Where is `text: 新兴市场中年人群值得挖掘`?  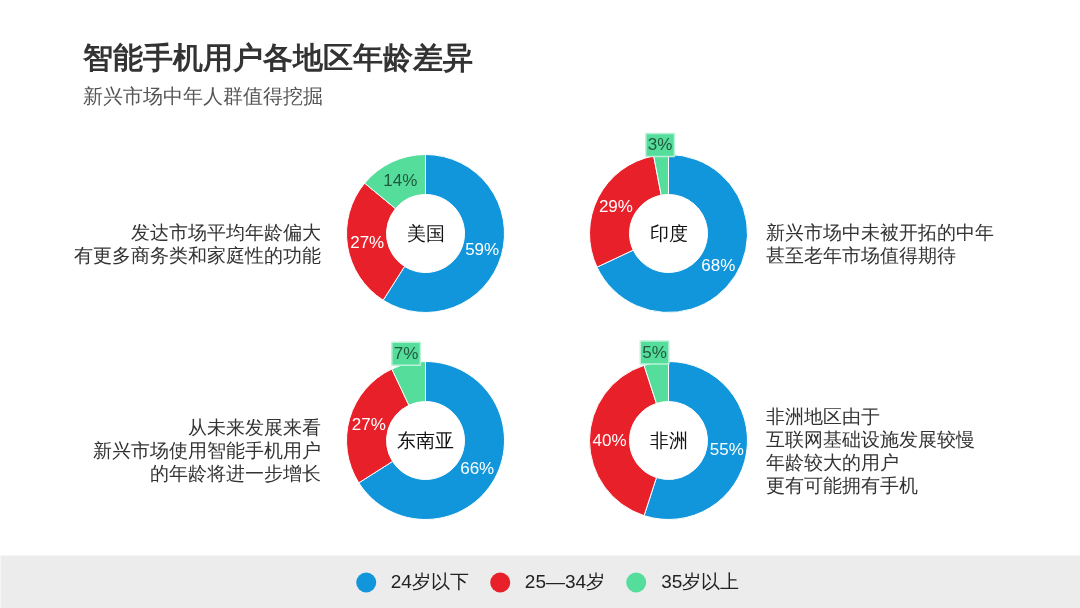
text: 新兴市场中年人群值得挖掘 is located at coordinates (202, 95).